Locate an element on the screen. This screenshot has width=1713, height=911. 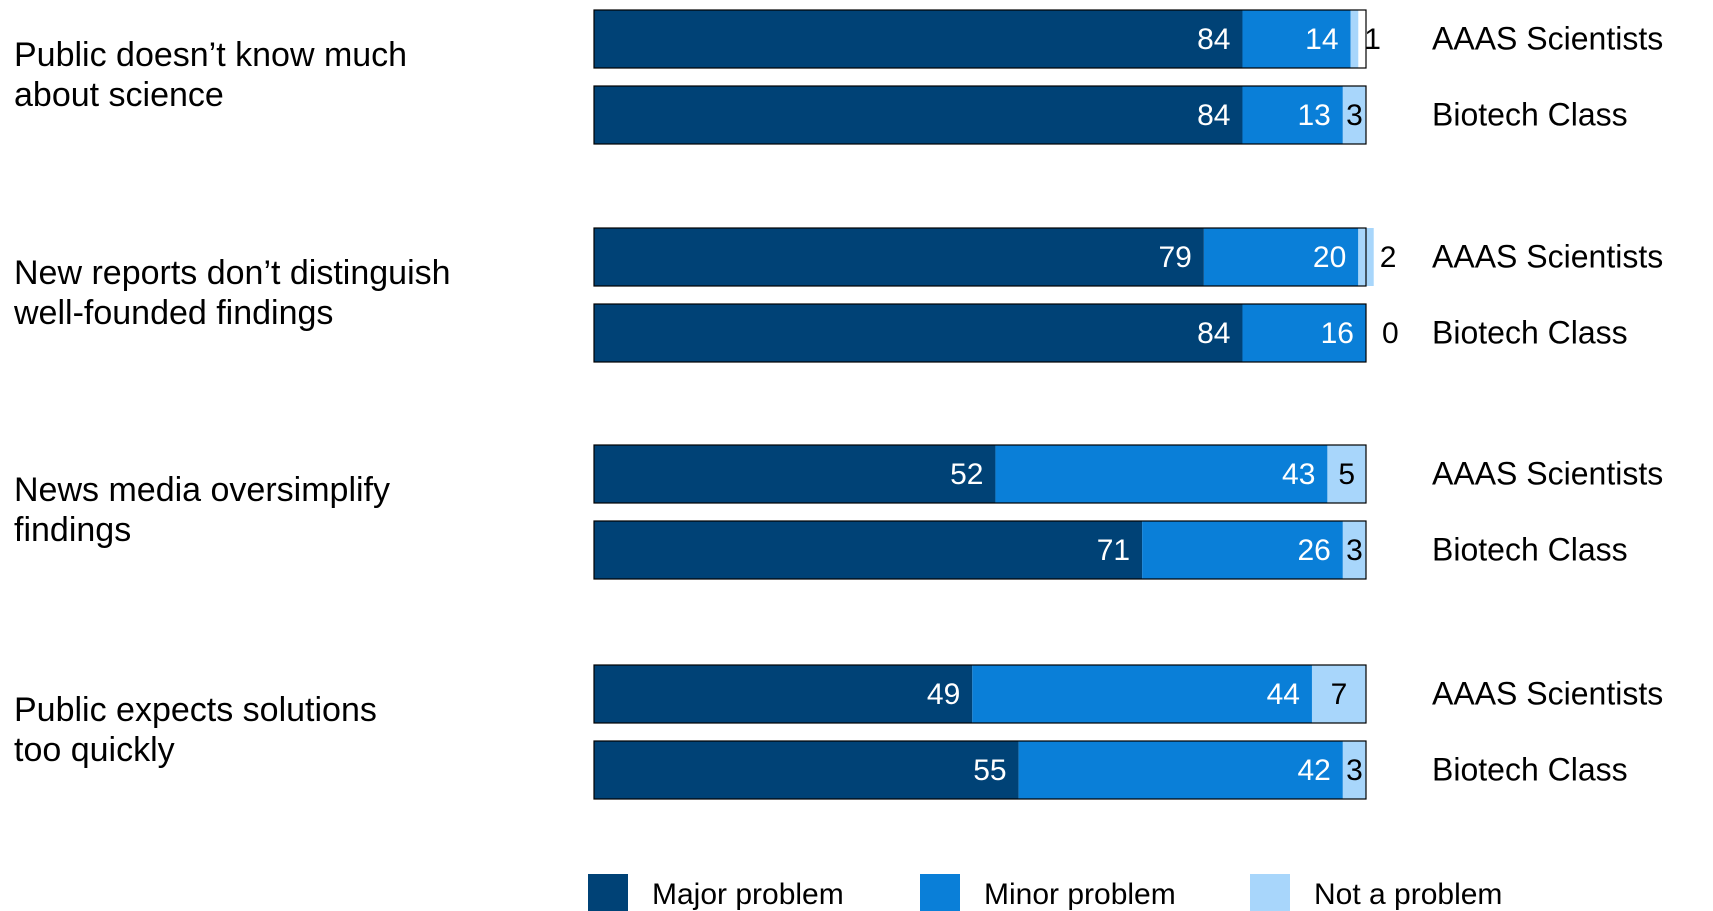
data-label: 5 is located at coordinates (1346, 474).